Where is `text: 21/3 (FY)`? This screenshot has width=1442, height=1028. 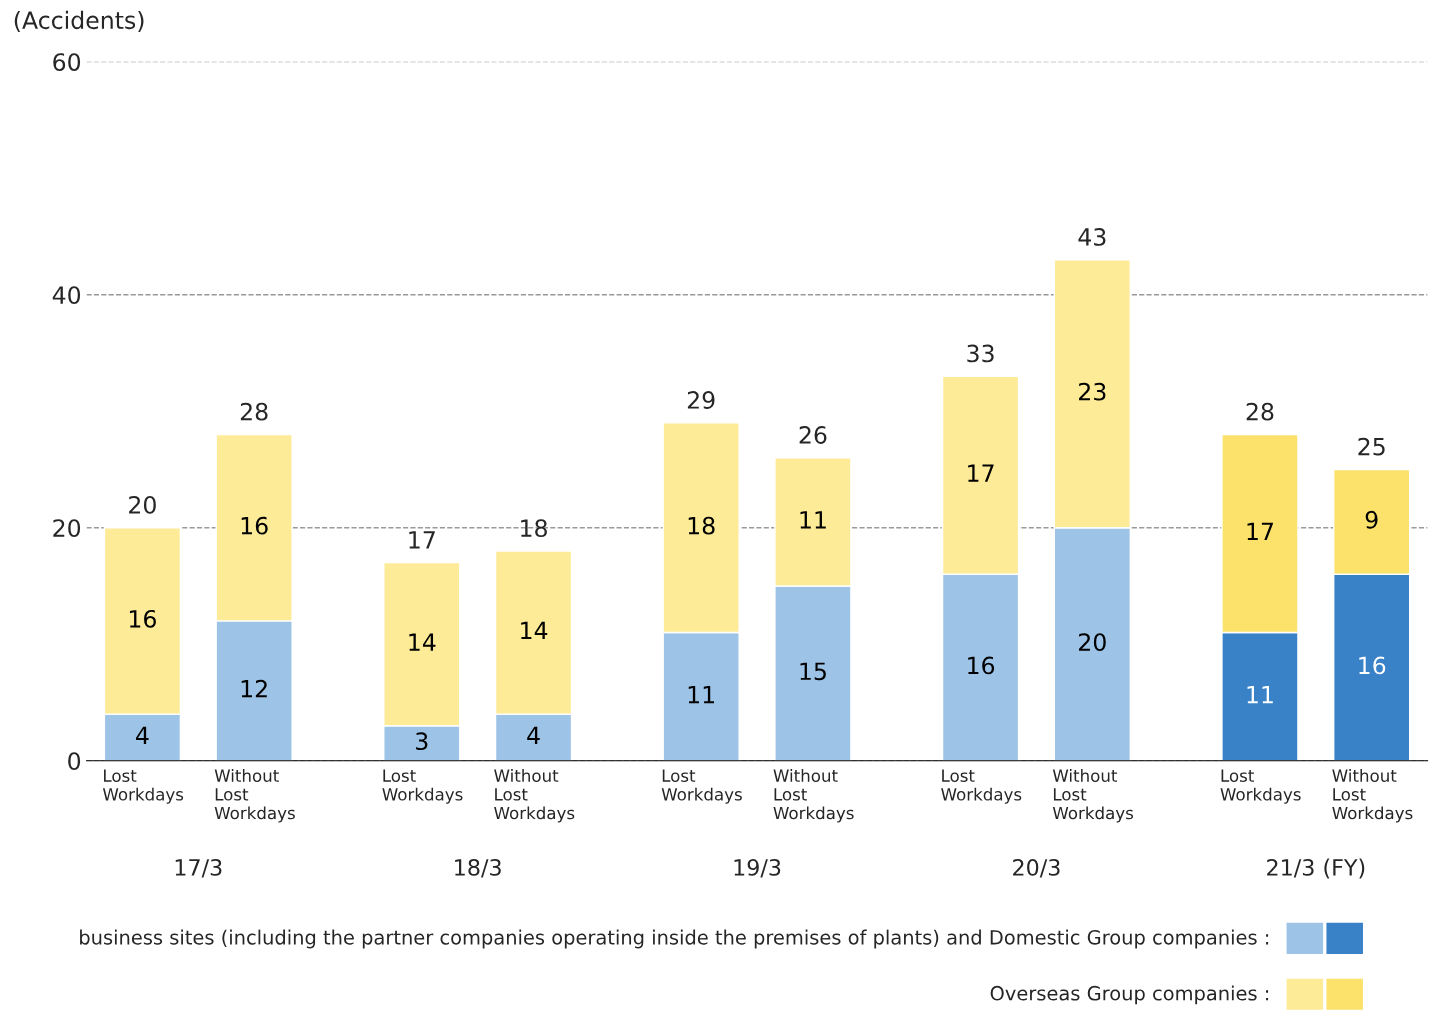
text: 21/3 (FY) is located at coordinates (1316, 868).